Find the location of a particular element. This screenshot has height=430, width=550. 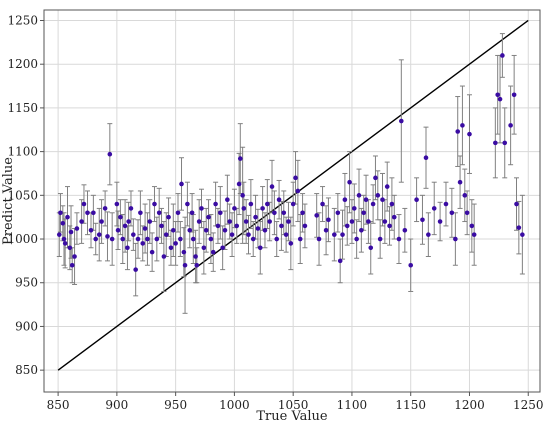

x-tick-label: 1000 is located at coordinates (234, 405).